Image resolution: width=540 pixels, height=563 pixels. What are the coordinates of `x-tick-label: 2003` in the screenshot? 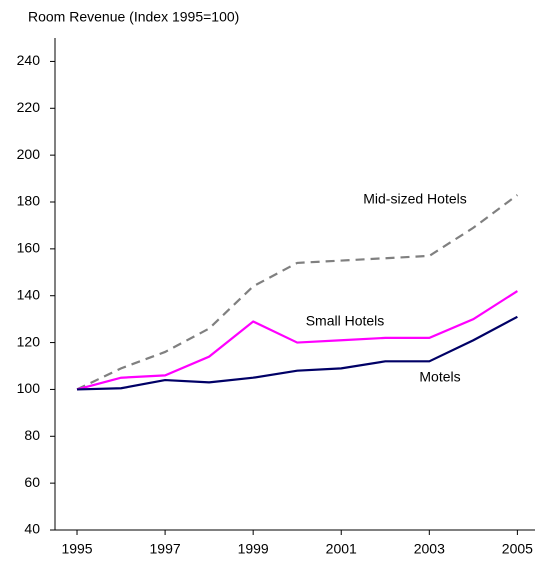 It's located at (429, 549).